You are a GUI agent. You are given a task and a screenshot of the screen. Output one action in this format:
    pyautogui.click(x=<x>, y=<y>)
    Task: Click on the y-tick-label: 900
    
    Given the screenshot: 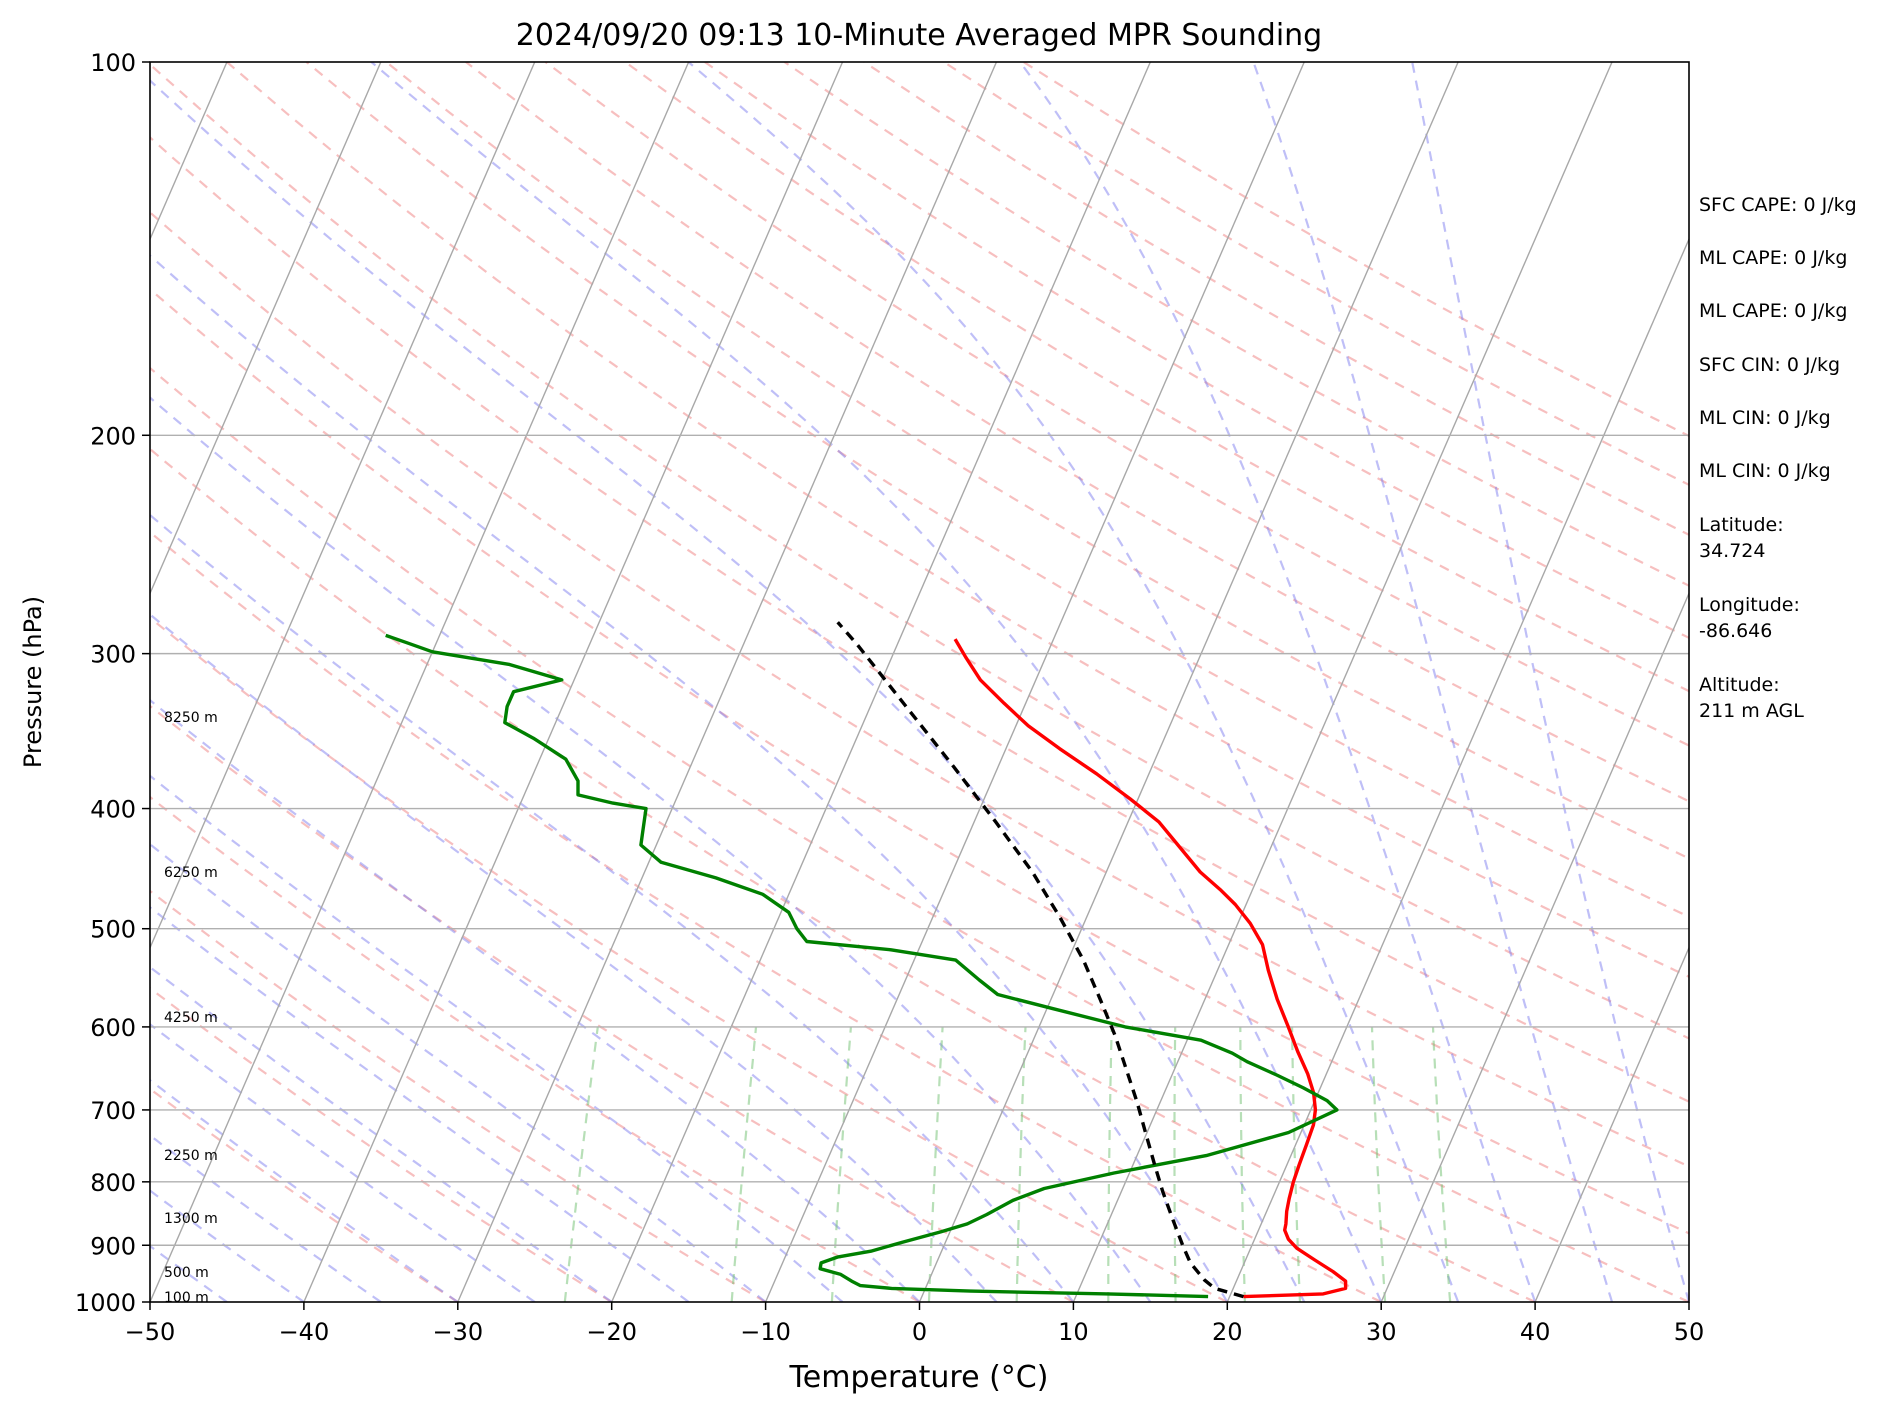 What is the action you would take?
    pyautogui.click(x=113, y=1246)
    